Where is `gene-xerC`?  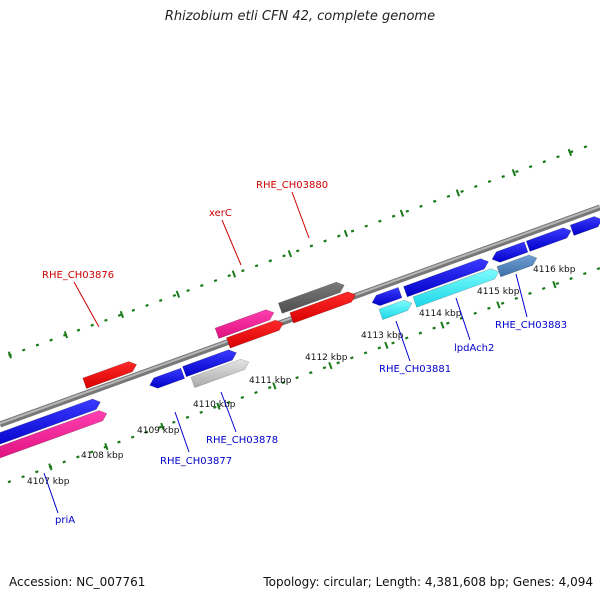 gene-xerC is located at coordinates (244, 324).